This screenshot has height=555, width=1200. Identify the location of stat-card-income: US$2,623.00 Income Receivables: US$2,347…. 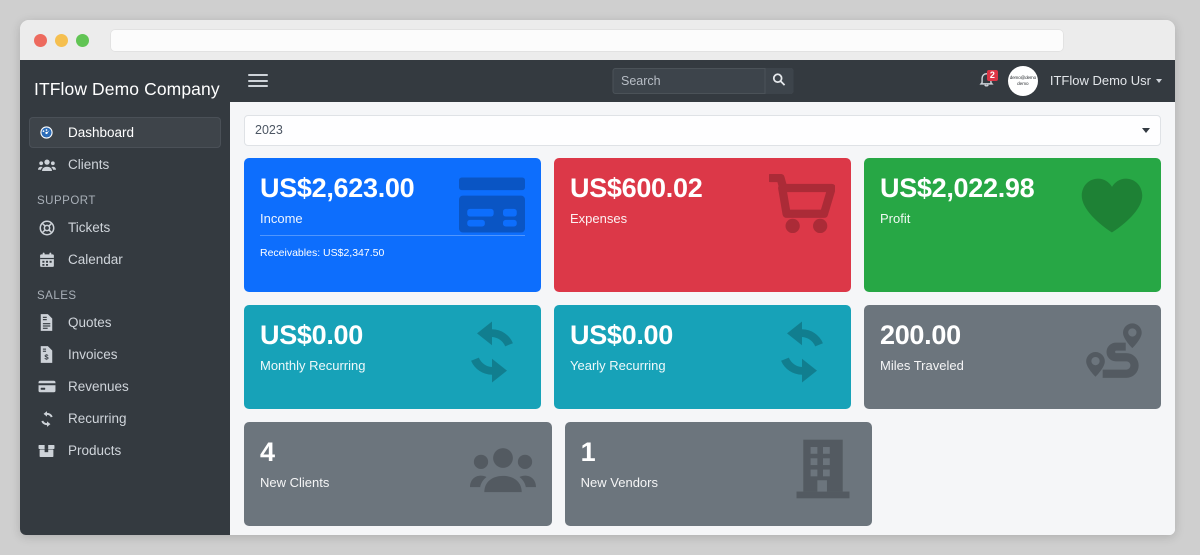
(392, 224).